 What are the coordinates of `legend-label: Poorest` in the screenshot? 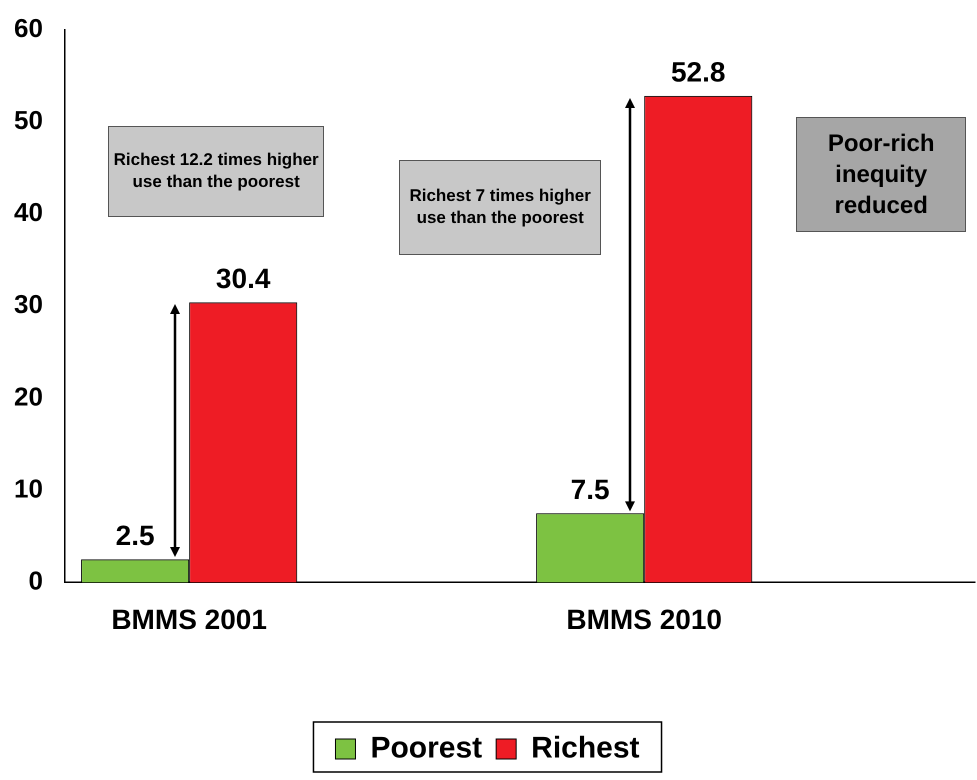 It's located at (426, 747).